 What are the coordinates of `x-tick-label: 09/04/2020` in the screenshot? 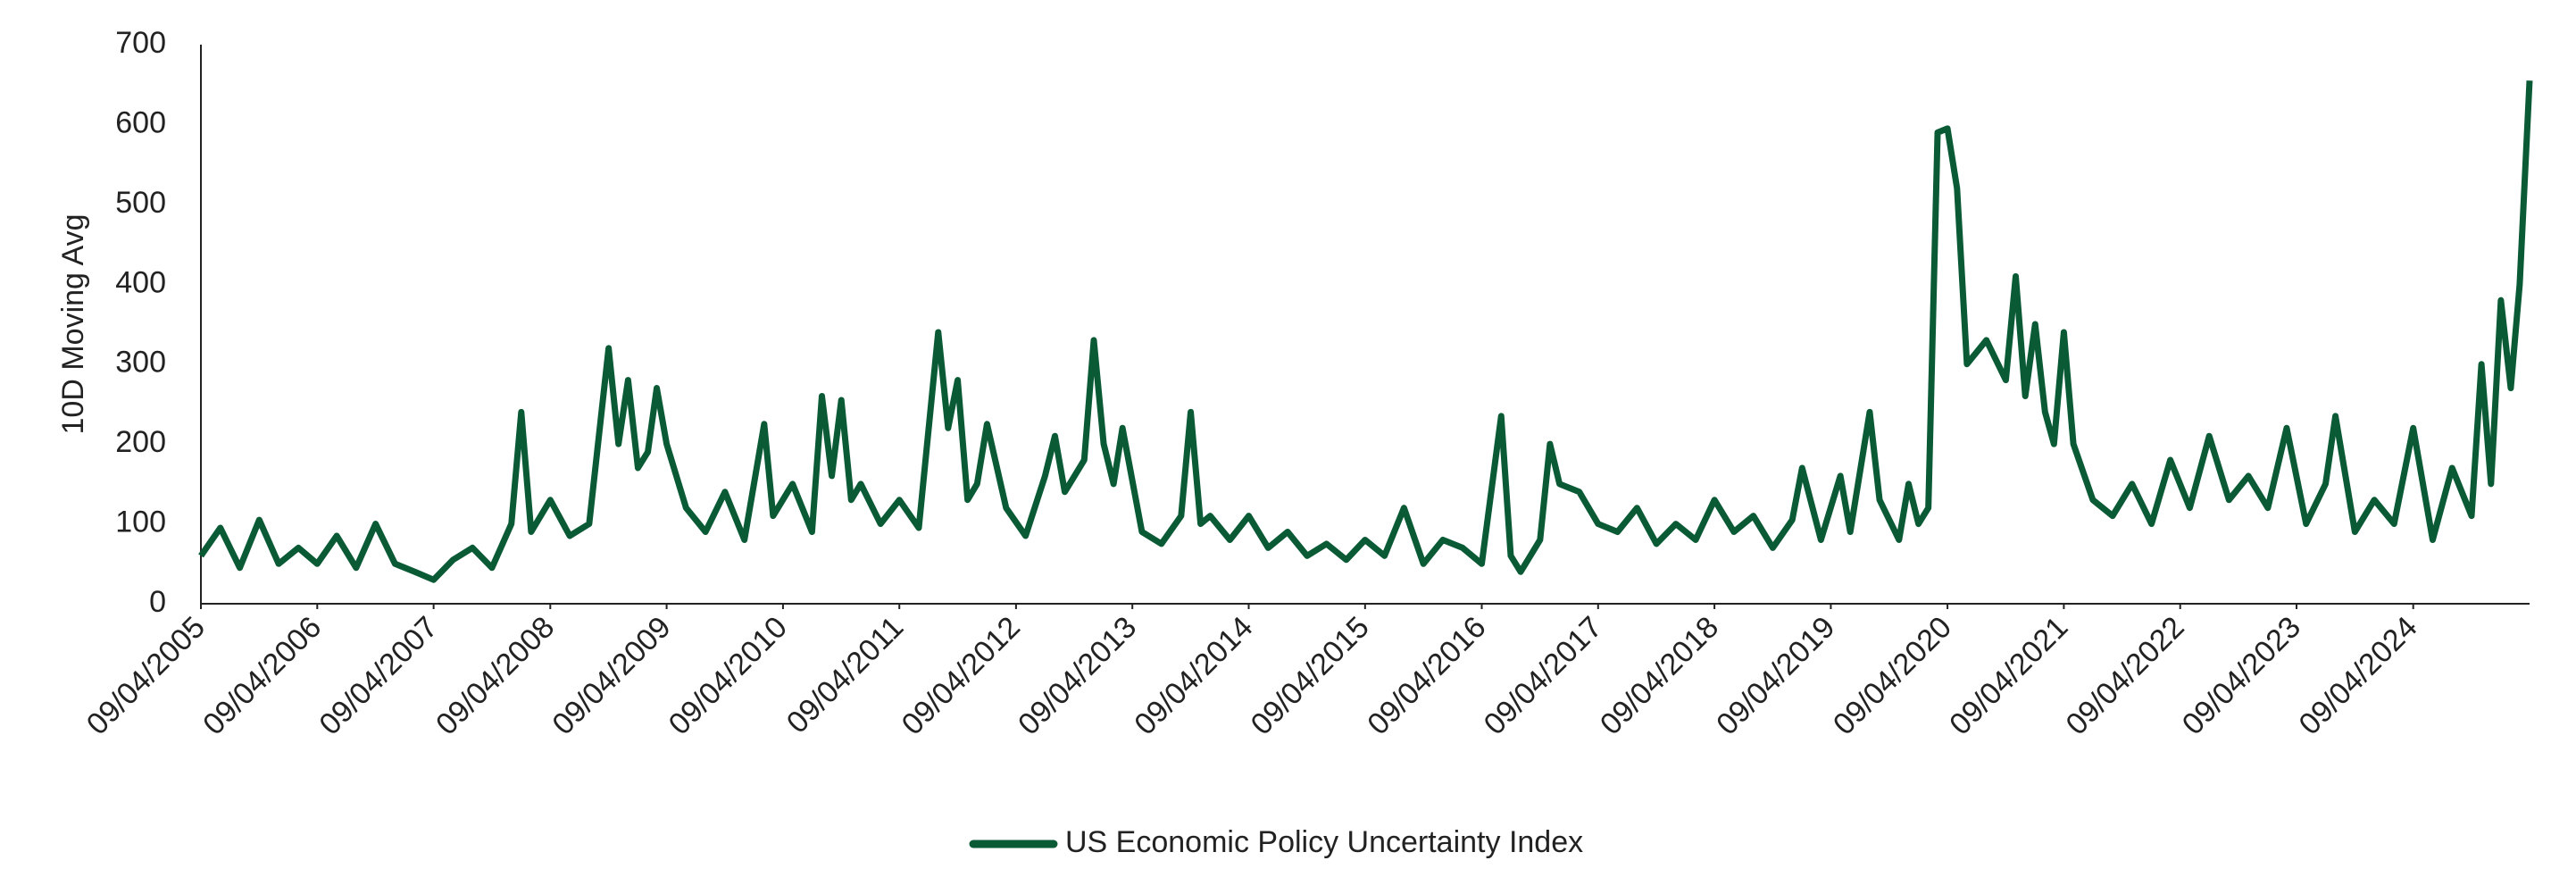 It's located at (1892, 675).